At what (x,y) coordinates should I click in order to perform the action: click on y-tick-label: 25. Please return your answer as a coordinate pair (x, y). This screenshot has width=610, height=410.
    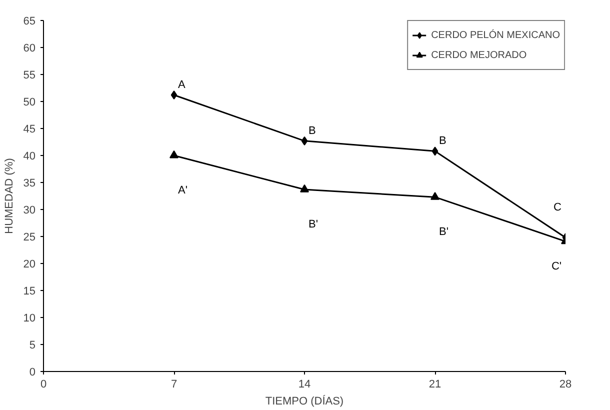
    Looking at the image, I should click on (29, 238).